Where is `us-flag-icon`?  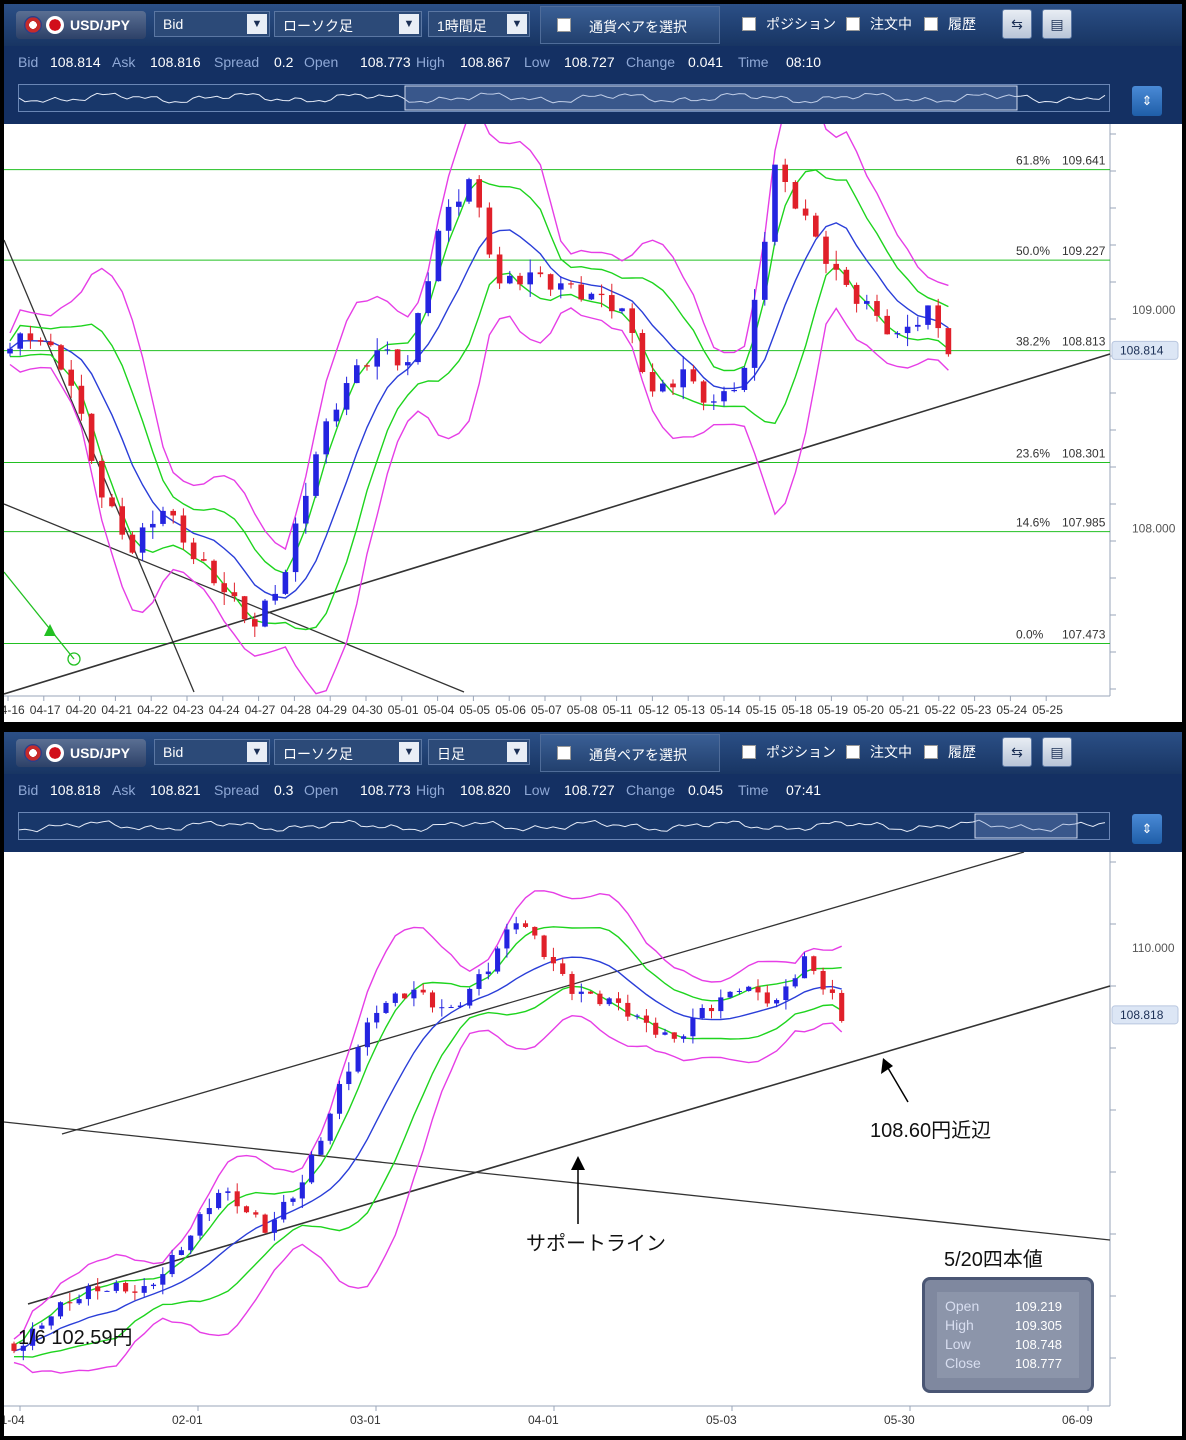
us-flag-icon is located at coordinates (33, 753).